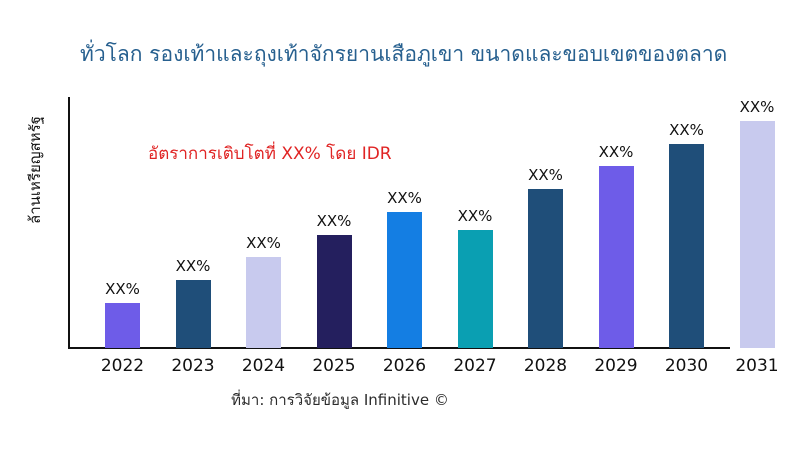 The height and width of the screenshot is (450, 800). I want to click on bar-group-2025: XX% 2025, so click(334, 294).